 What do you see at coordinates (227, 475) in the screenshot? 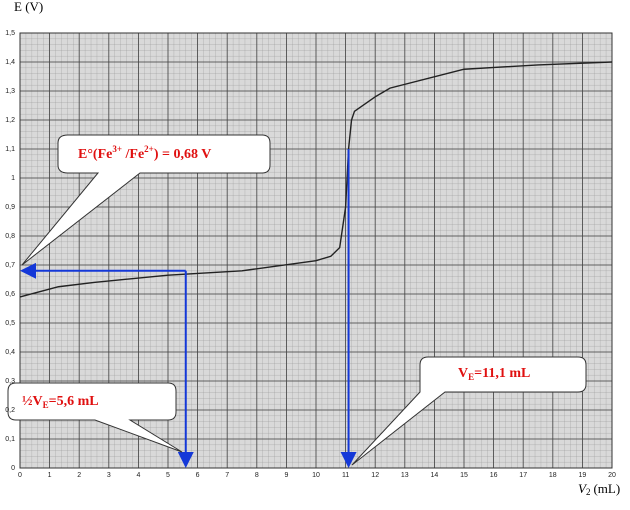
I see `x-tick-label: 7` at bounding box center [227, 475].